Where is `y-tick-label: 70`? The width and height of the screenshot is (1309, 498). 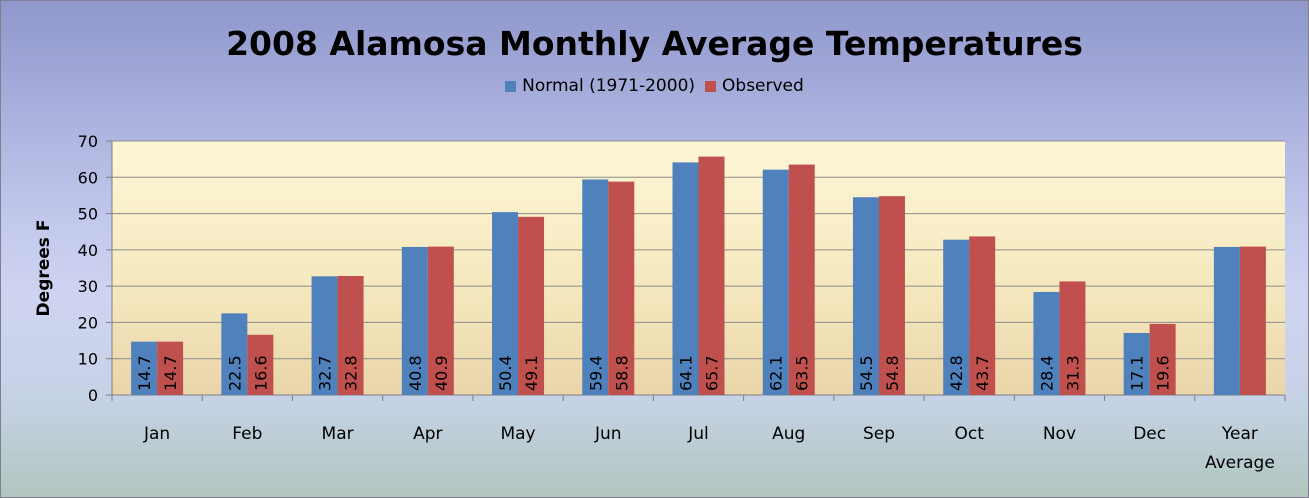 y-tick-label: 70 is located at coordinates (88, 141).